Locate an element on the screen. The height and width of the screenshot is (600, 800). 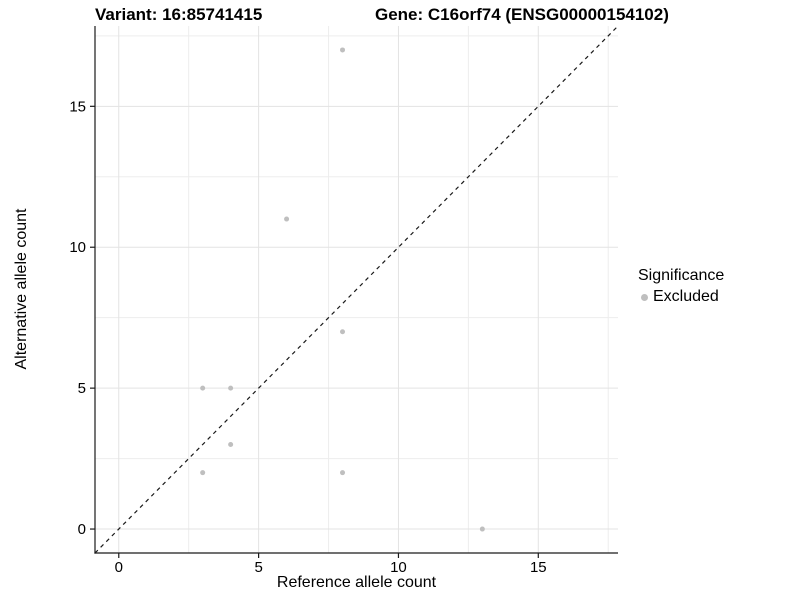
y-tick-label-15: 15 is located at coordinates (77, 106).